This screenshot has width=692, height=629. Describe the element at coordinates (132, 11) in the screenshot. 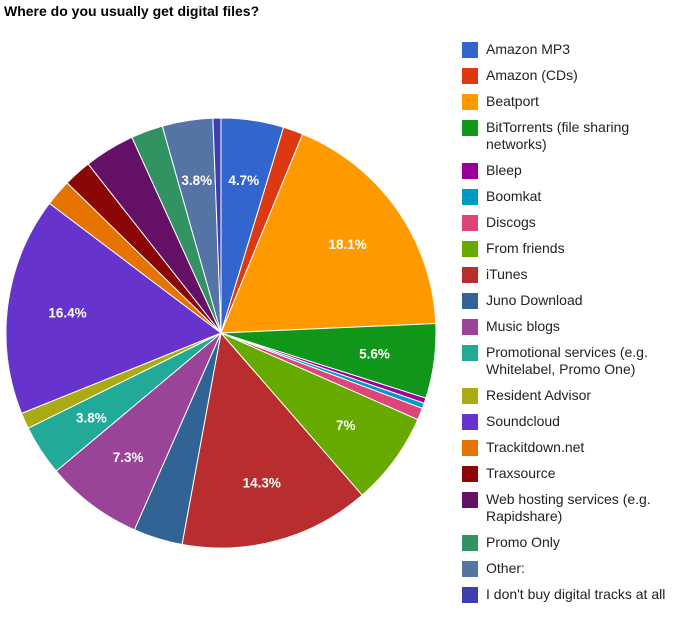

I see `chart-title: Where do you usually get digital files?` at that location.